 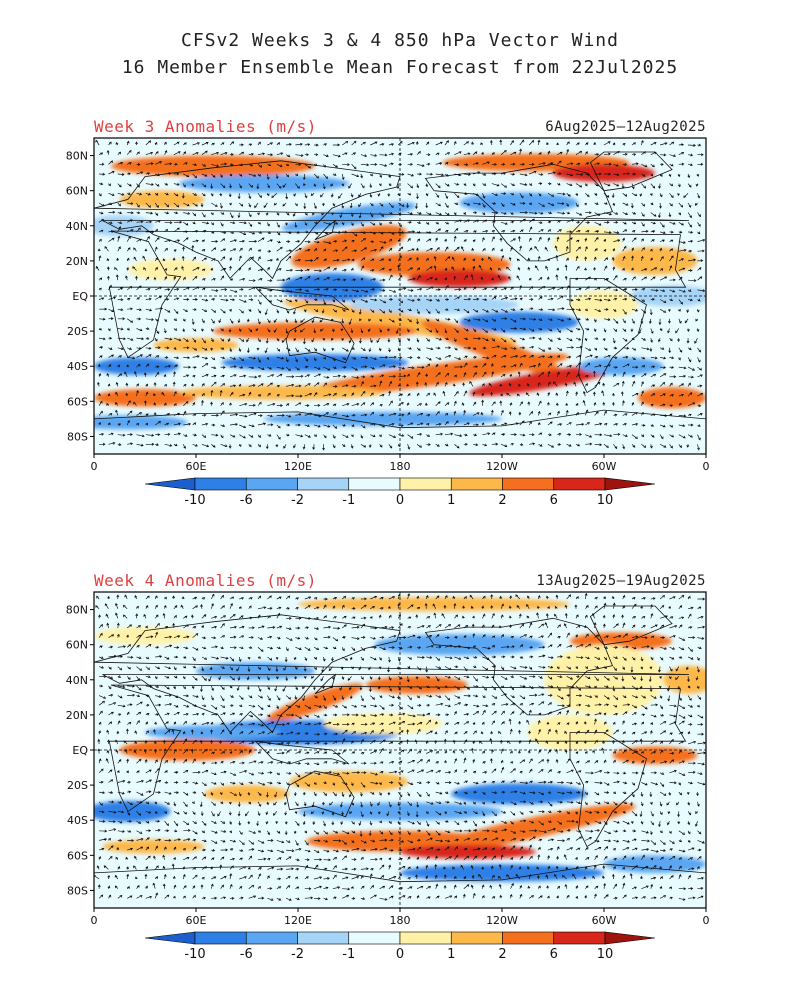 I want to click on panel-2-label: Week 4 Anomalies (m/s), so click(x=205, y=580).